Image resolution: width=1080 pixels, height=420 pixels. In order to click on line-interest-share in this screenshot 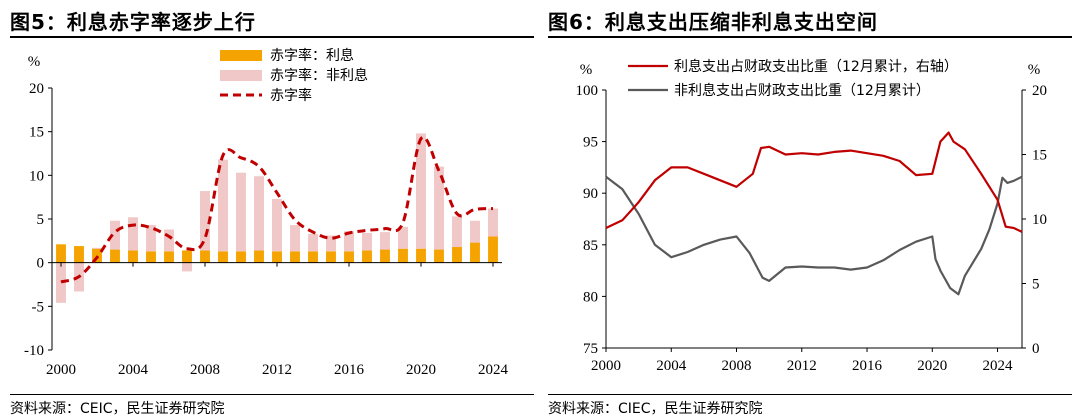, I will do `click(814, 182)`.